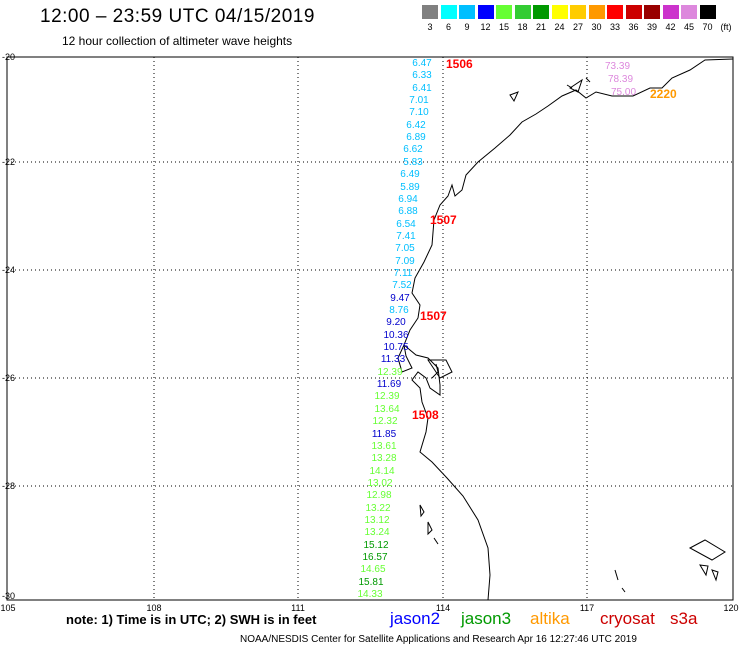  I want to click on satellite-jason2: jason2, so click(415, 618).